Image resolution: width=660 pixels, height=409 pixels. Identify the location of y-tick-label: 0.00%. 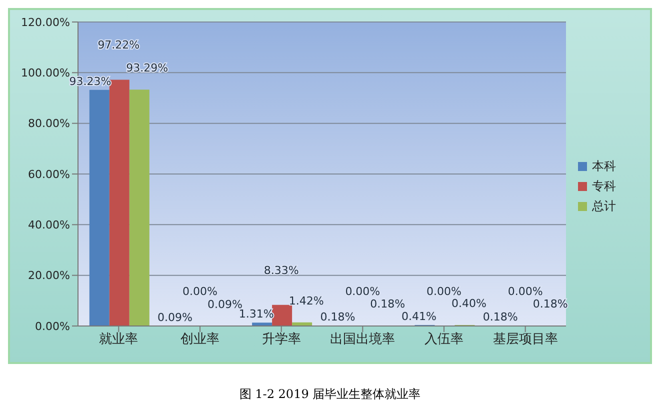
(52, 326).